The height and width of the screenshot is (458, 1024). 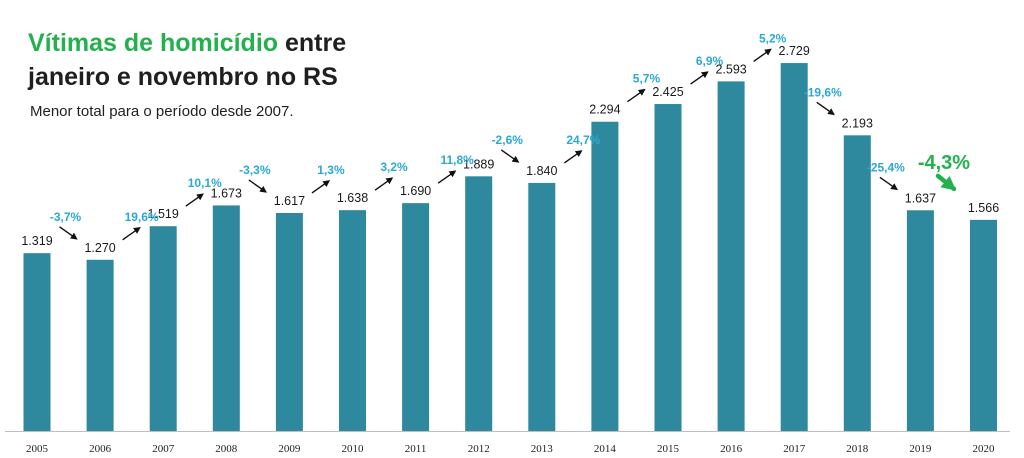 What do you see at coordinates (416, 317) in the screenshot?
I see `bar-2011` at bounding box center [416, 317].